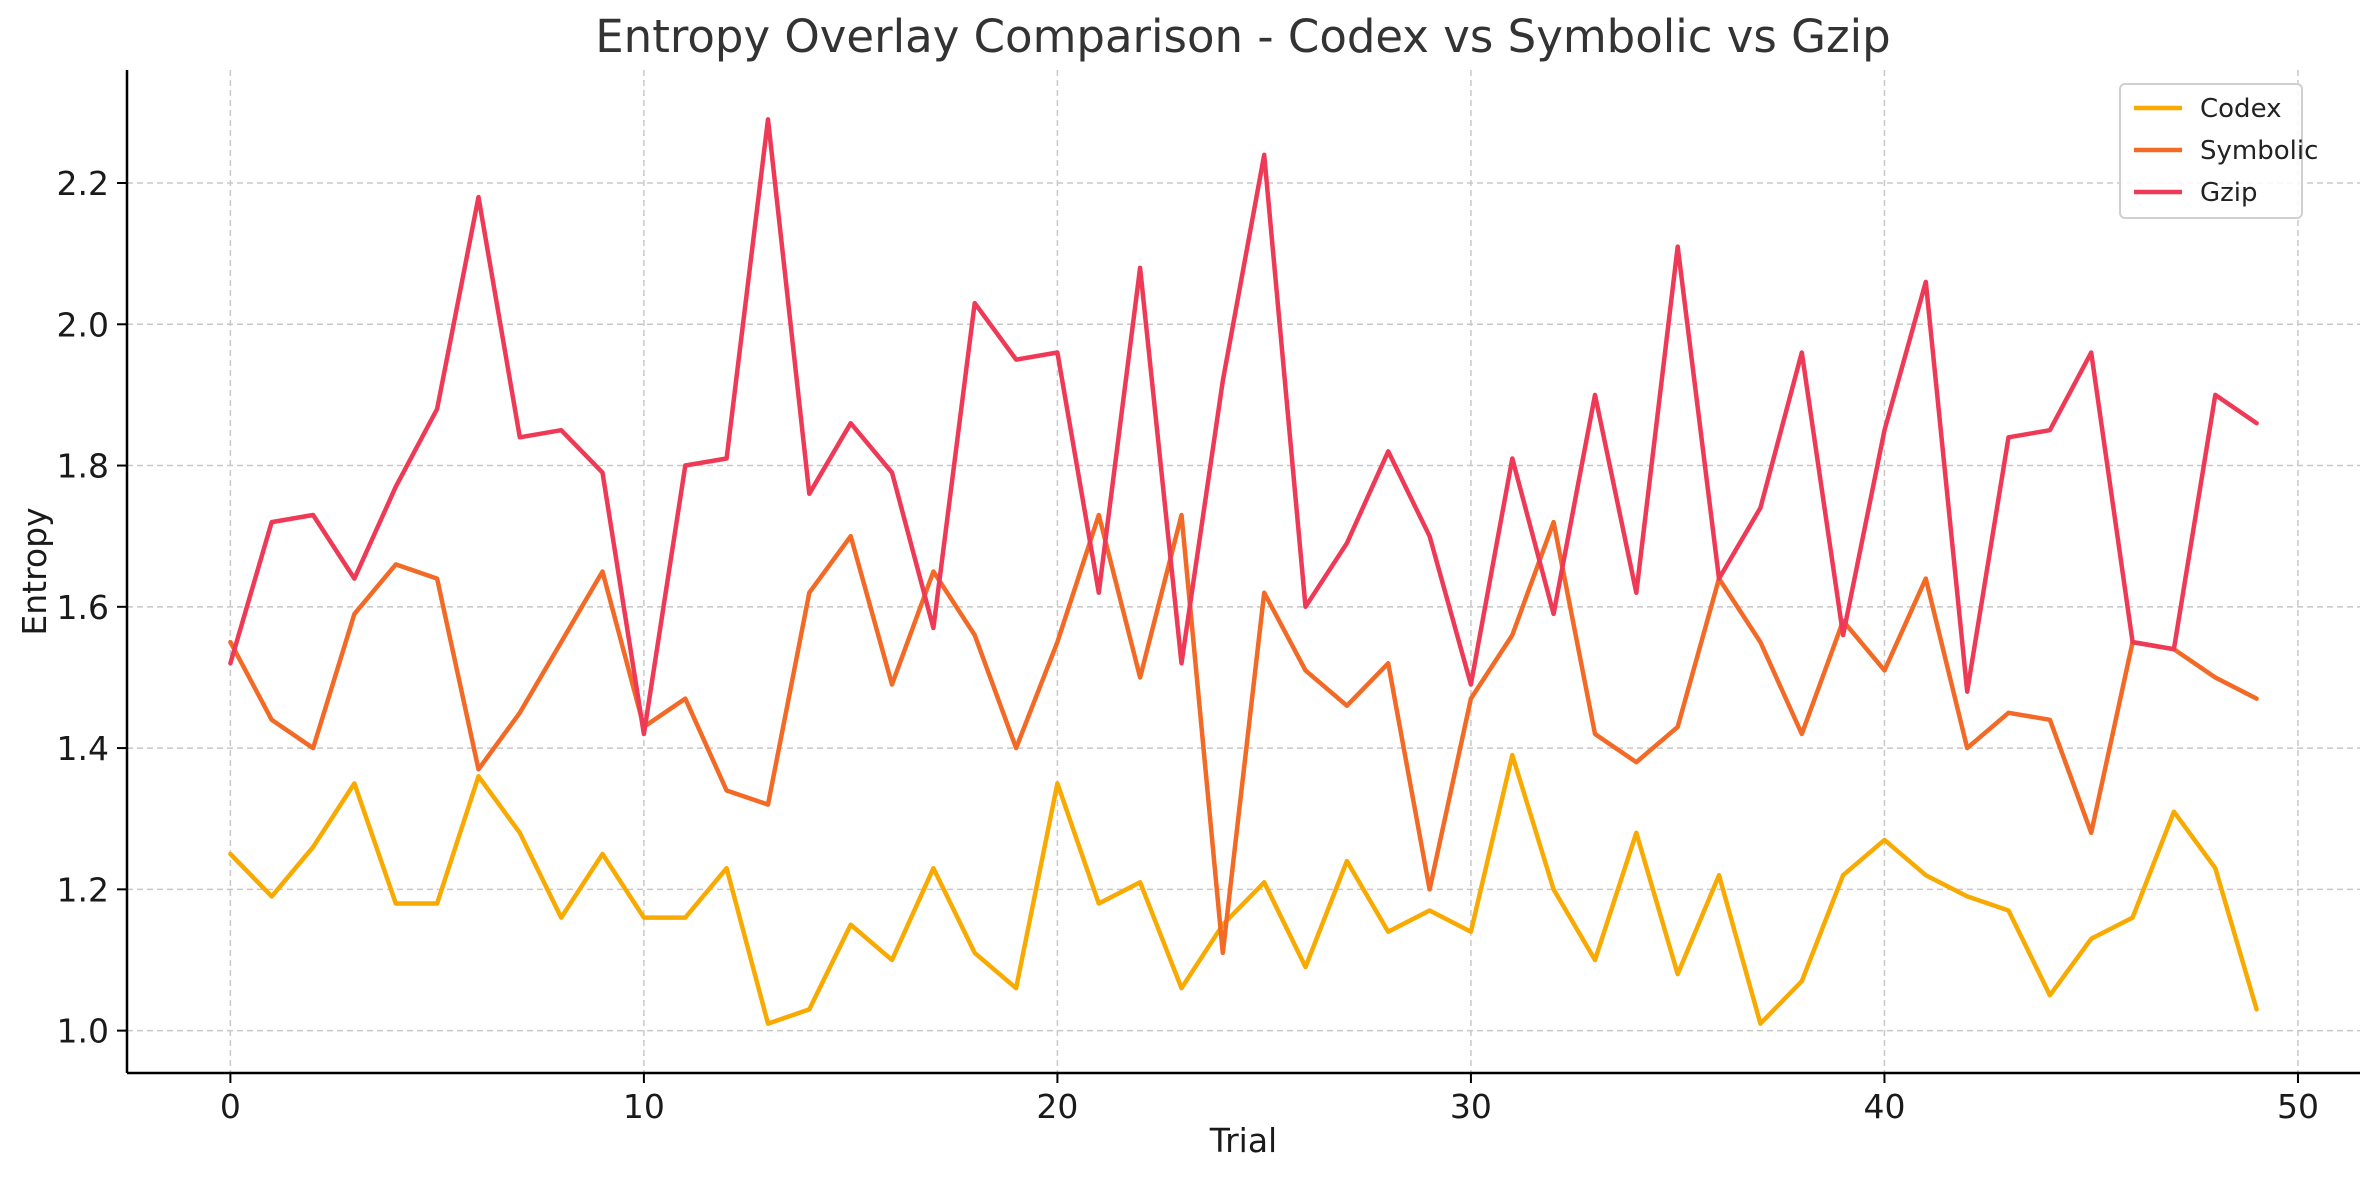  Describe the element at coordinates (83, 748) in the screenshot. I see `y-tick-label: 1.4` at that location.